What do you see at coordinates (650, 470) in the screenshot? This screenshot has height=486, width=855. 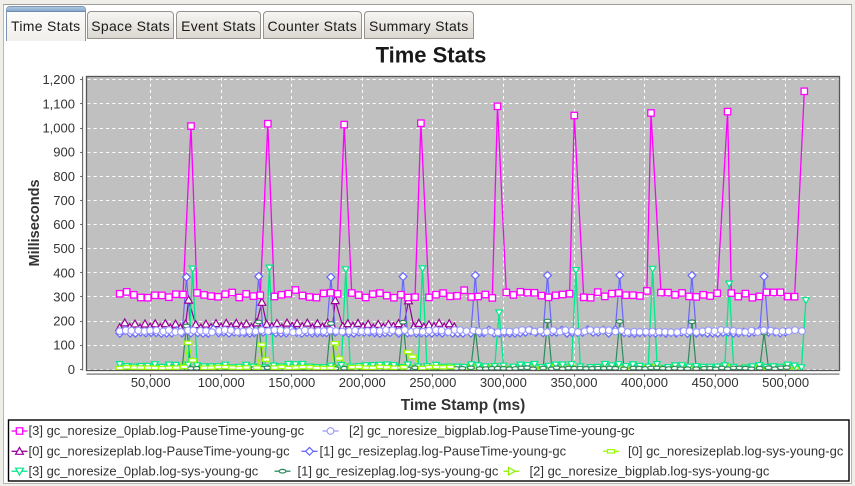 I see `svg-text:[2] gc_noresize_bigplab.log-sy: [2] gc_noresize_bigplab.log-sys-young-gc` at bounding box center [650, 470].